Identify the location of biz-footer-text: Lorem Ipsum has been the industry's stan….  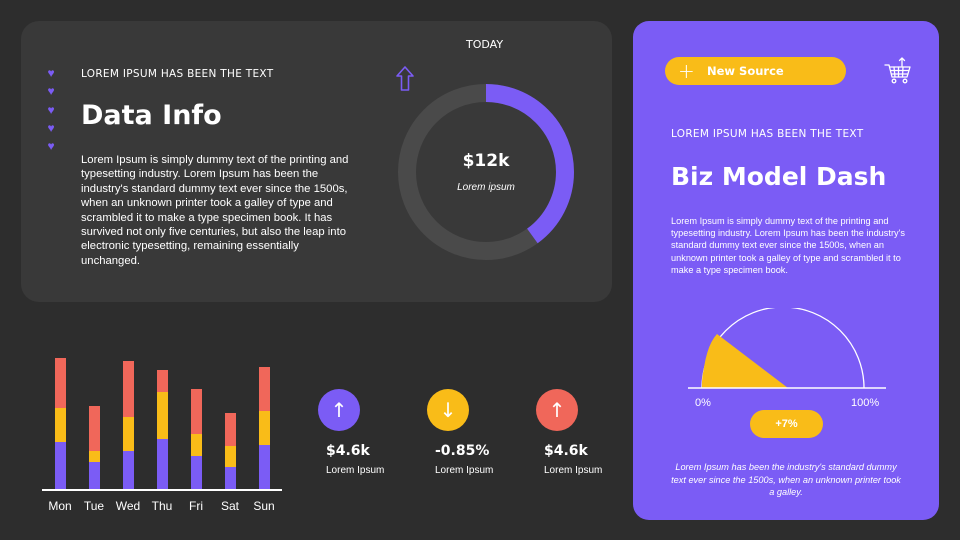
(786, 479).